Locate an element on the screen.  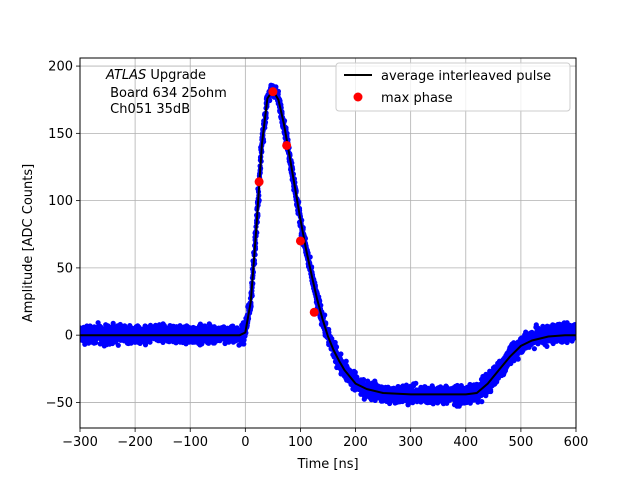
x-tick-label: −300 is located at coordinates (80, 442).